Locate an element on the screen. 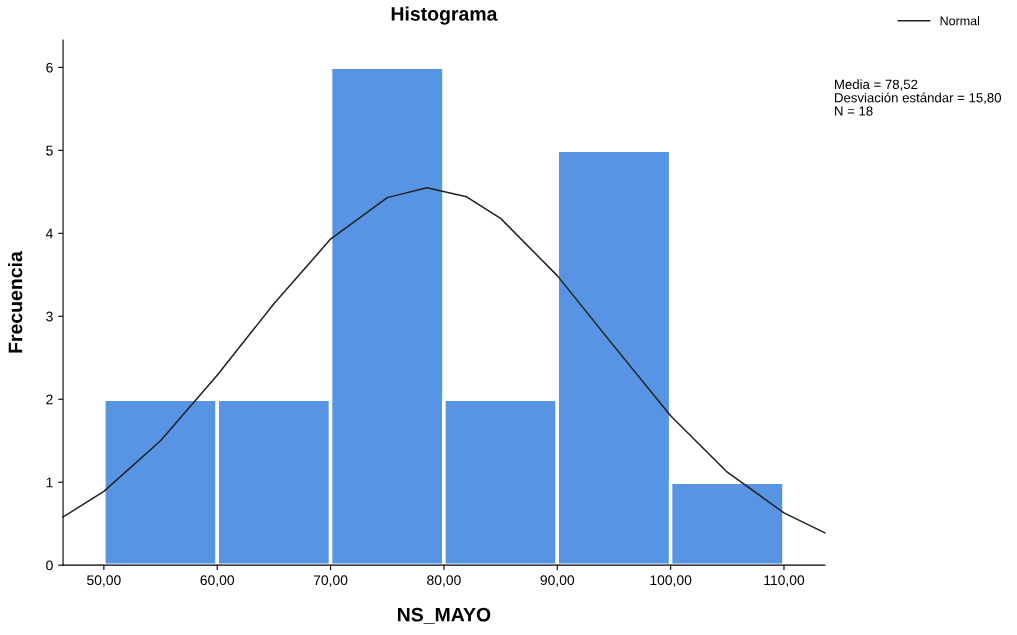 The height and width of the screenshot is (635, 1017). x-tick-label: 70,00 is located at coordinates (330, 581).